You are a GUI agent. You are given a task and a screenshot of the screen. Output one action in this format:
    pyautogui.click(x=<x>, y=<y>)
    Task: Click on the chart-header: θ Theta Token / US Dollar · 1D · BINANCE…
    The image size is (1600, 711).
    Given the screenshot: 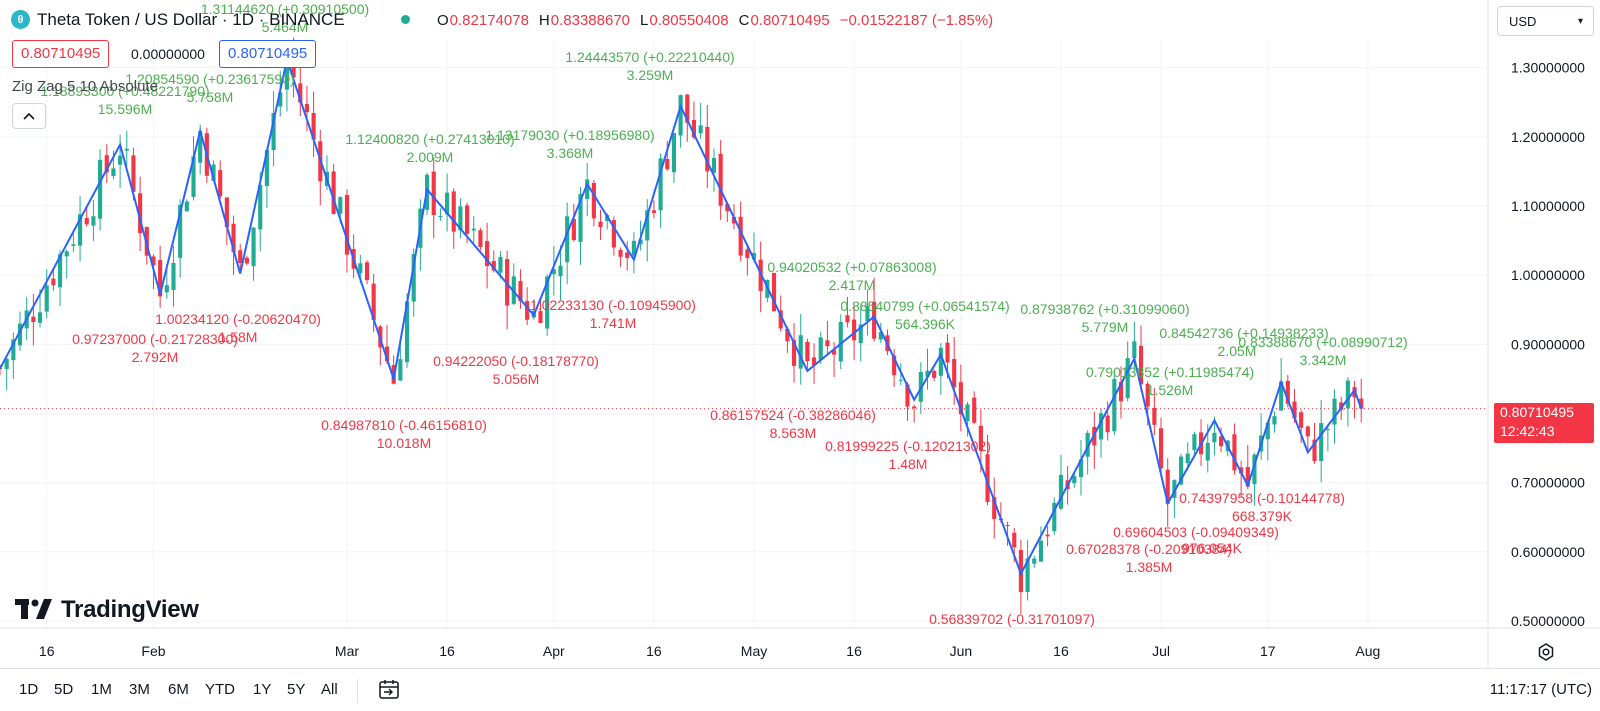 What is the action you would take?
    pyautogui.click(x=730, y=20)
    